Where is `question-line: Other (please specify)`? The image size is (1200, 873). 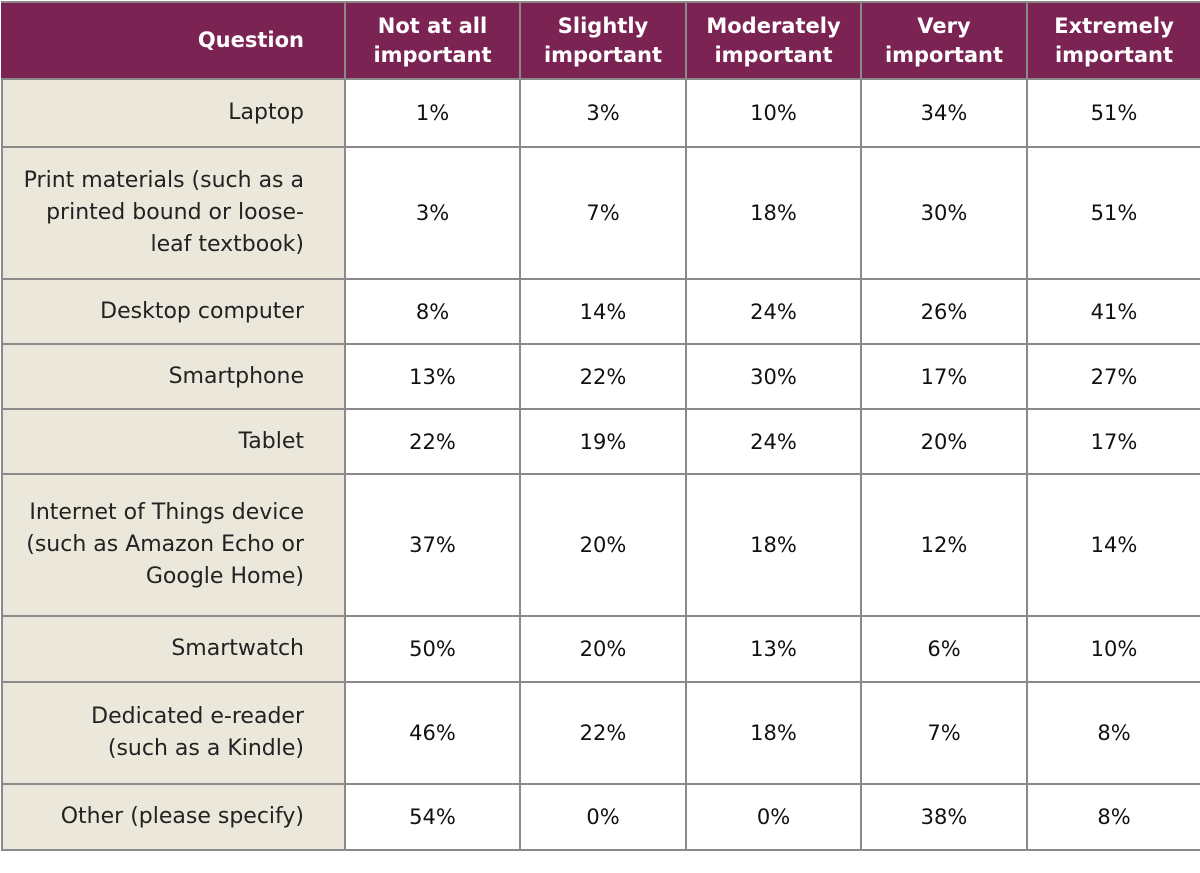
question-line: Other (please specify) is located at coordinates (182, 816).